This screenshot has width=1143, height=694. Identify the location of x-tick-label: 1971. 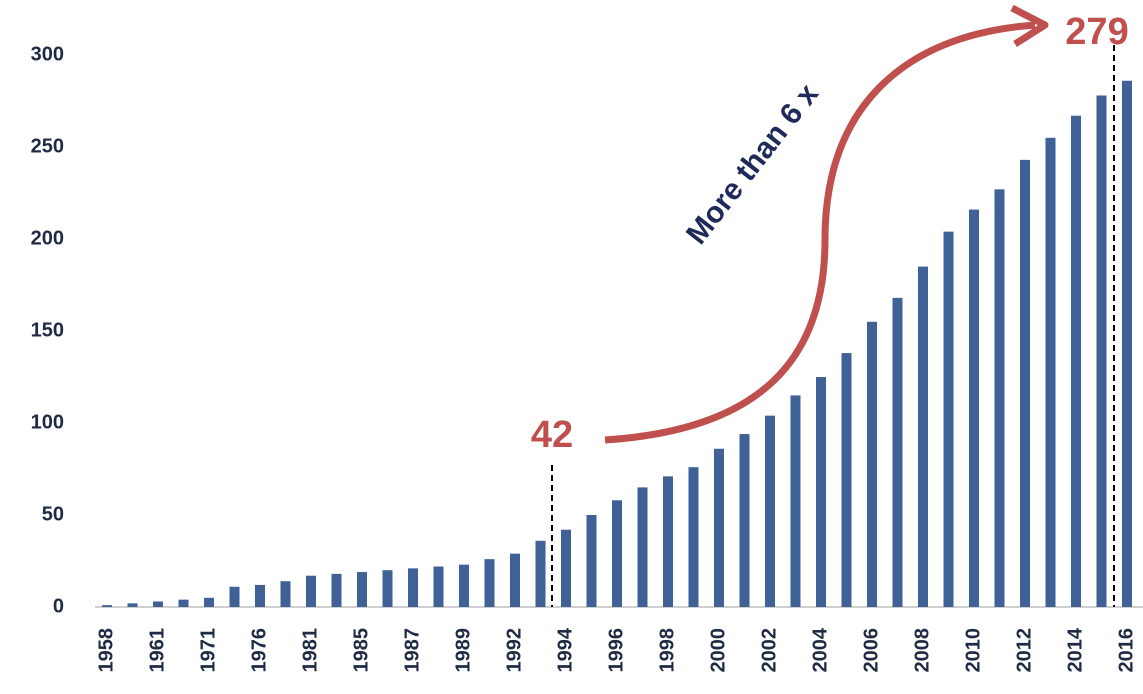
(208, 650).